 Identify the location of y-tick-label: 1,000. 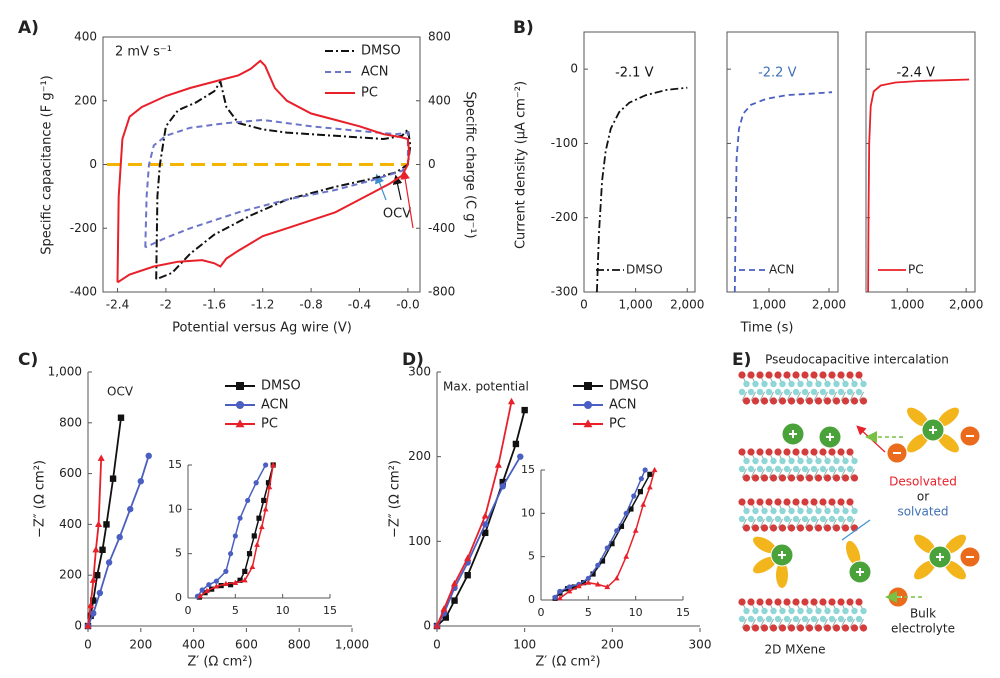
(65, 372).